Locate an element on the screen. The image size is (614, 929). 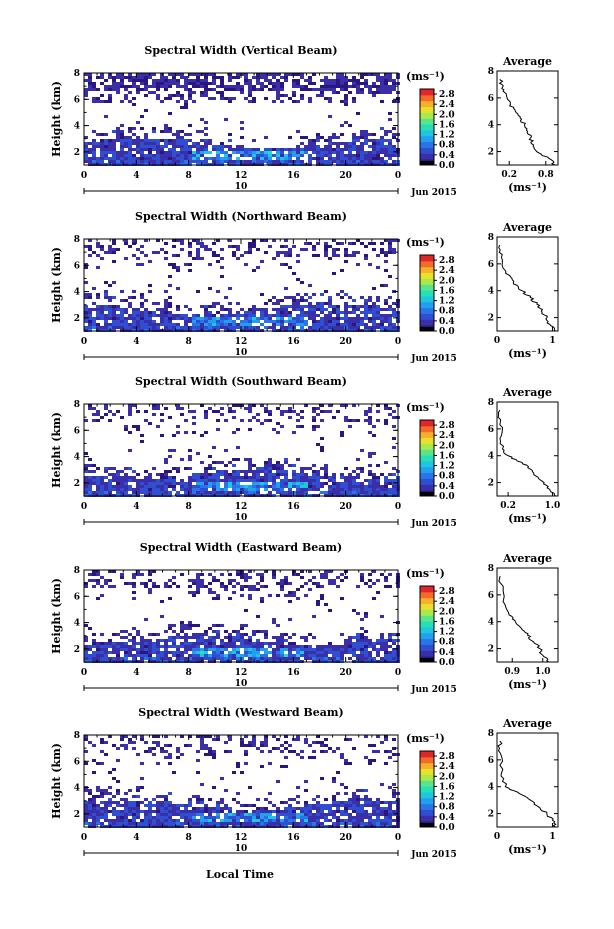
colorbar-tick-label: 0.0 is located at coordinates (447, 663).